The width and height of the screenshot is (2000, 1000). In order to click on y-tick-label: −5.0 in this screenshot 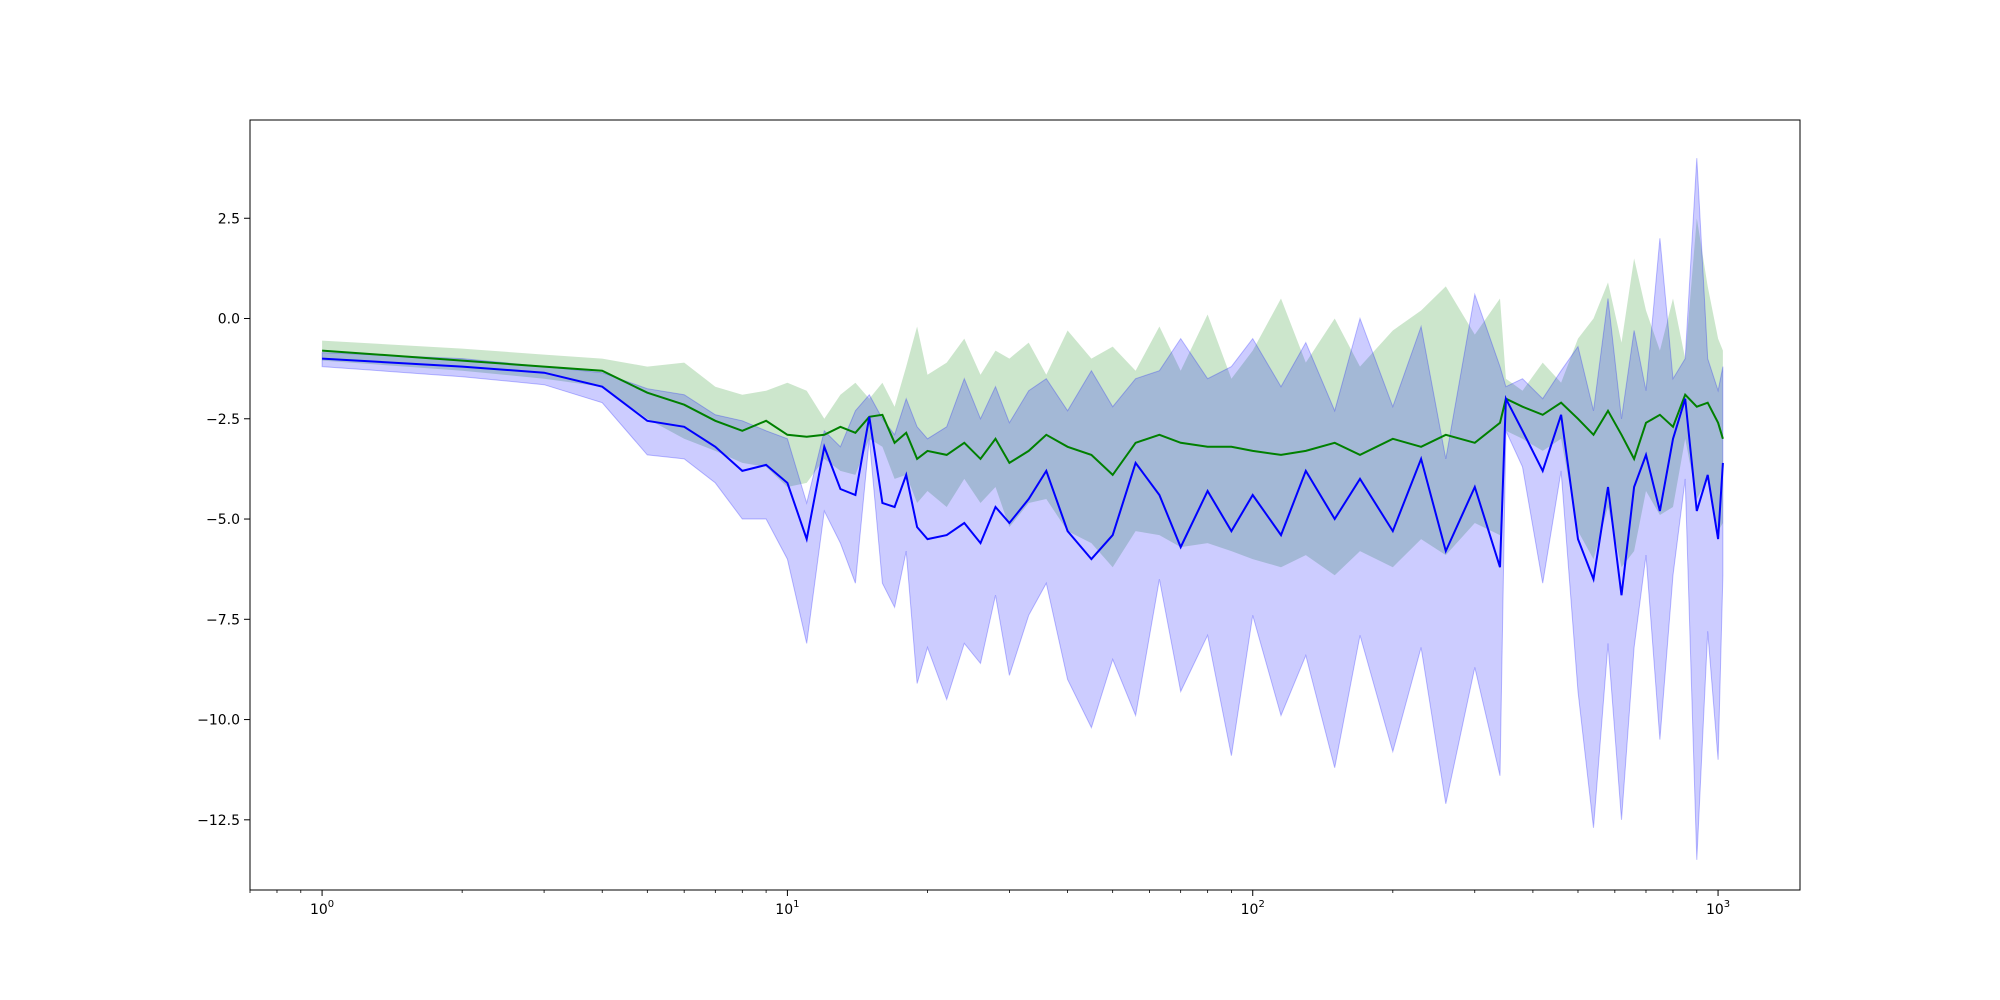, I will do `click(223, 520)`.